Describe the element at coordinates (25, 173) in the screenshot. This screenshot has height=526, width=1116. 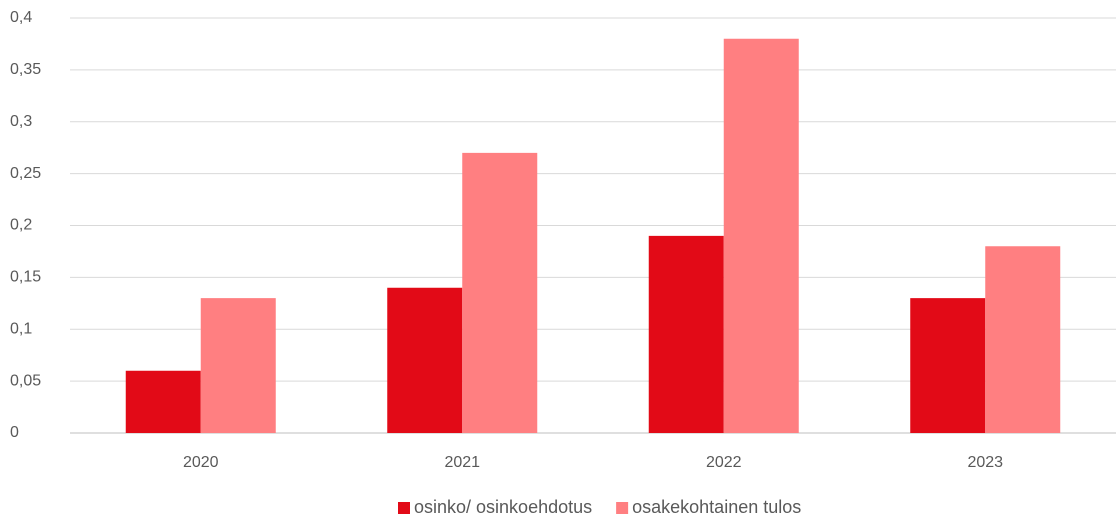
I see `y-tick-label: 0,25` at that location.